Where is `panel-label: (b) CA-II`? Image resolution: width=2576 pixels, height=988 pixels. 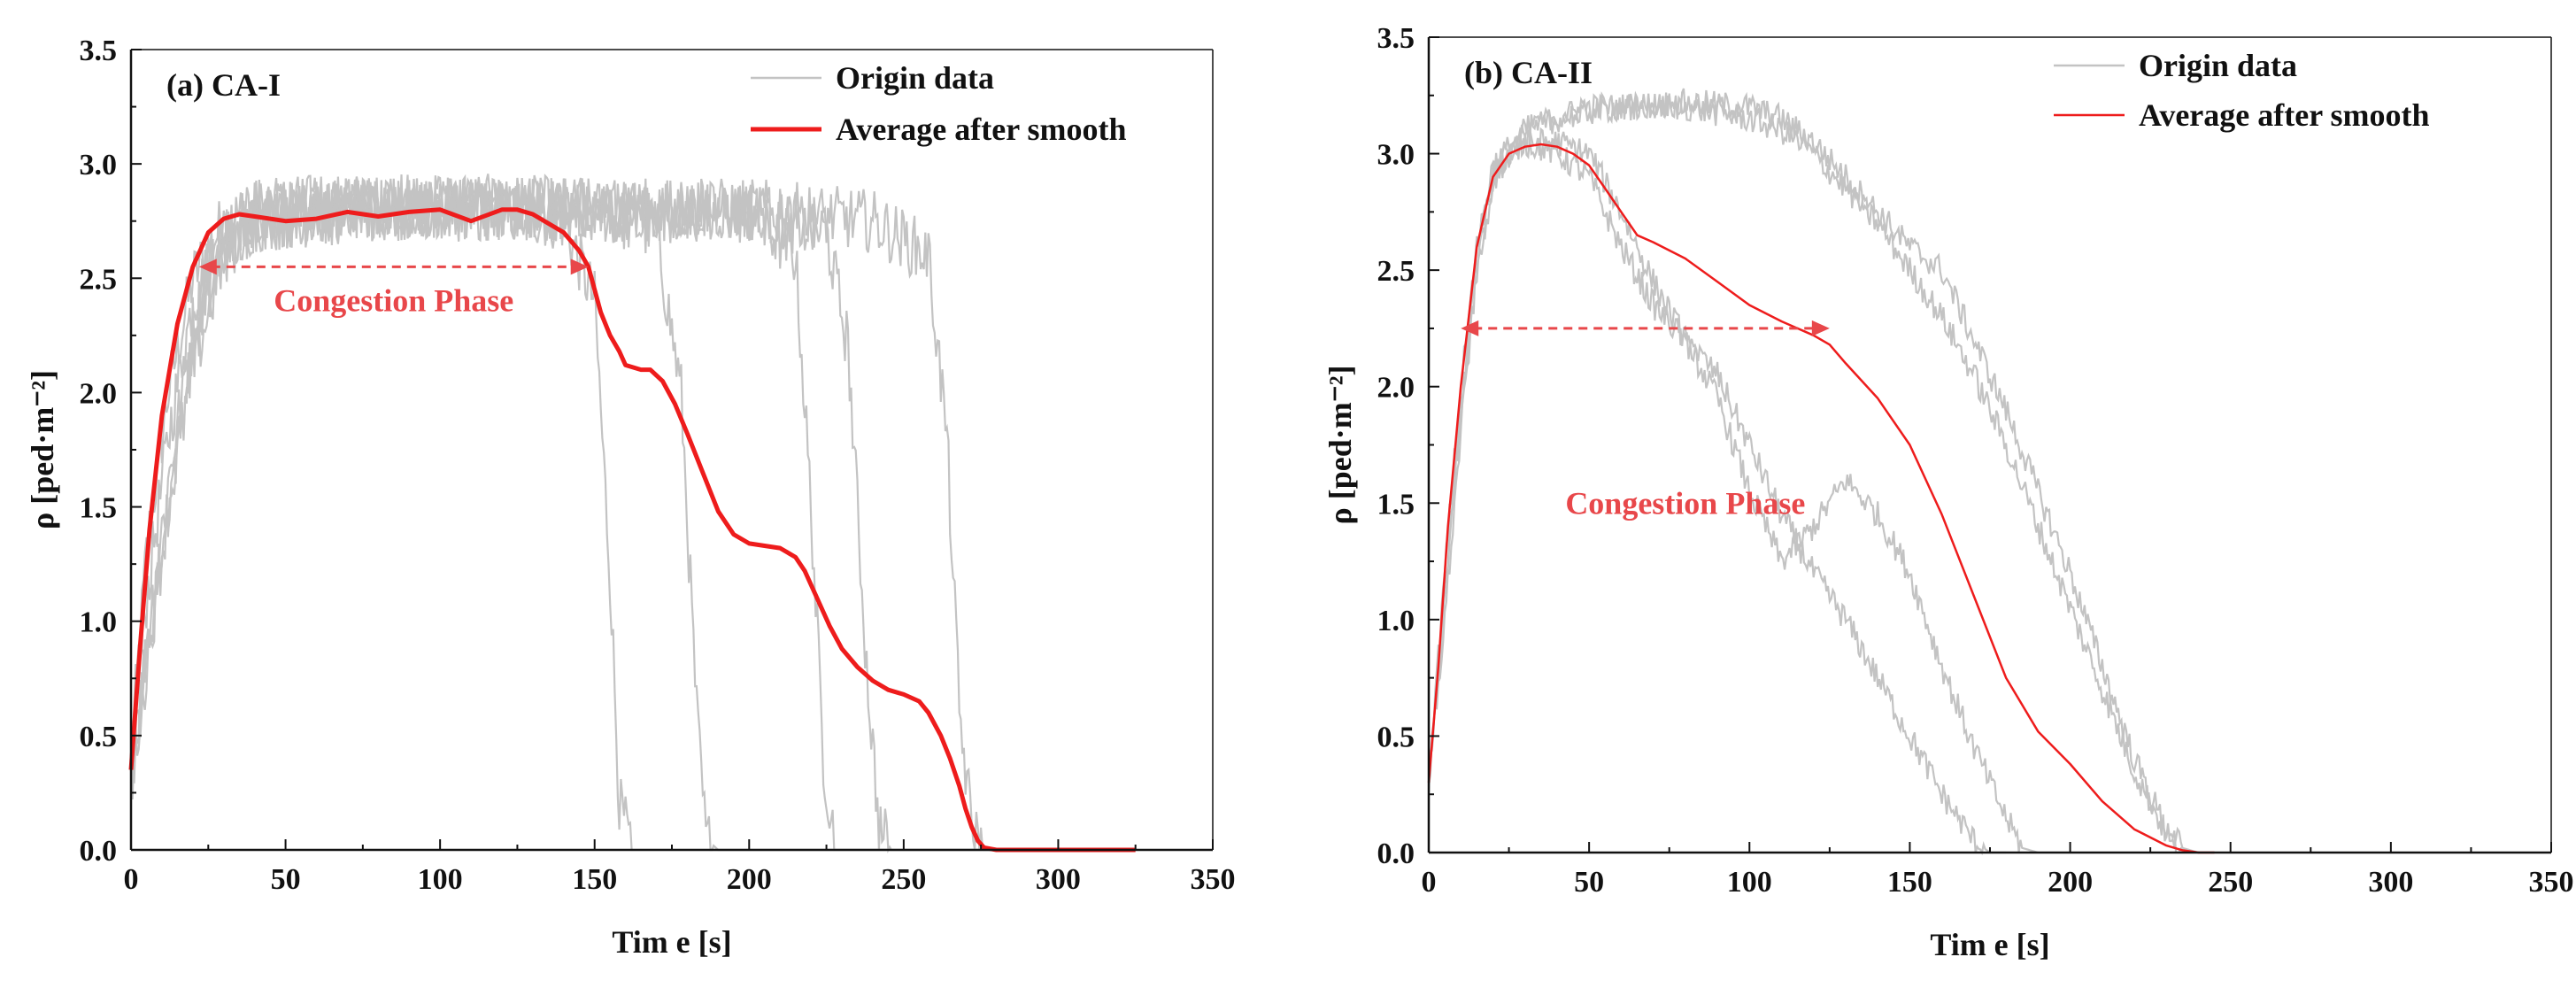
panel-label: (b) CA-II is located at coordinates (1528, 72).